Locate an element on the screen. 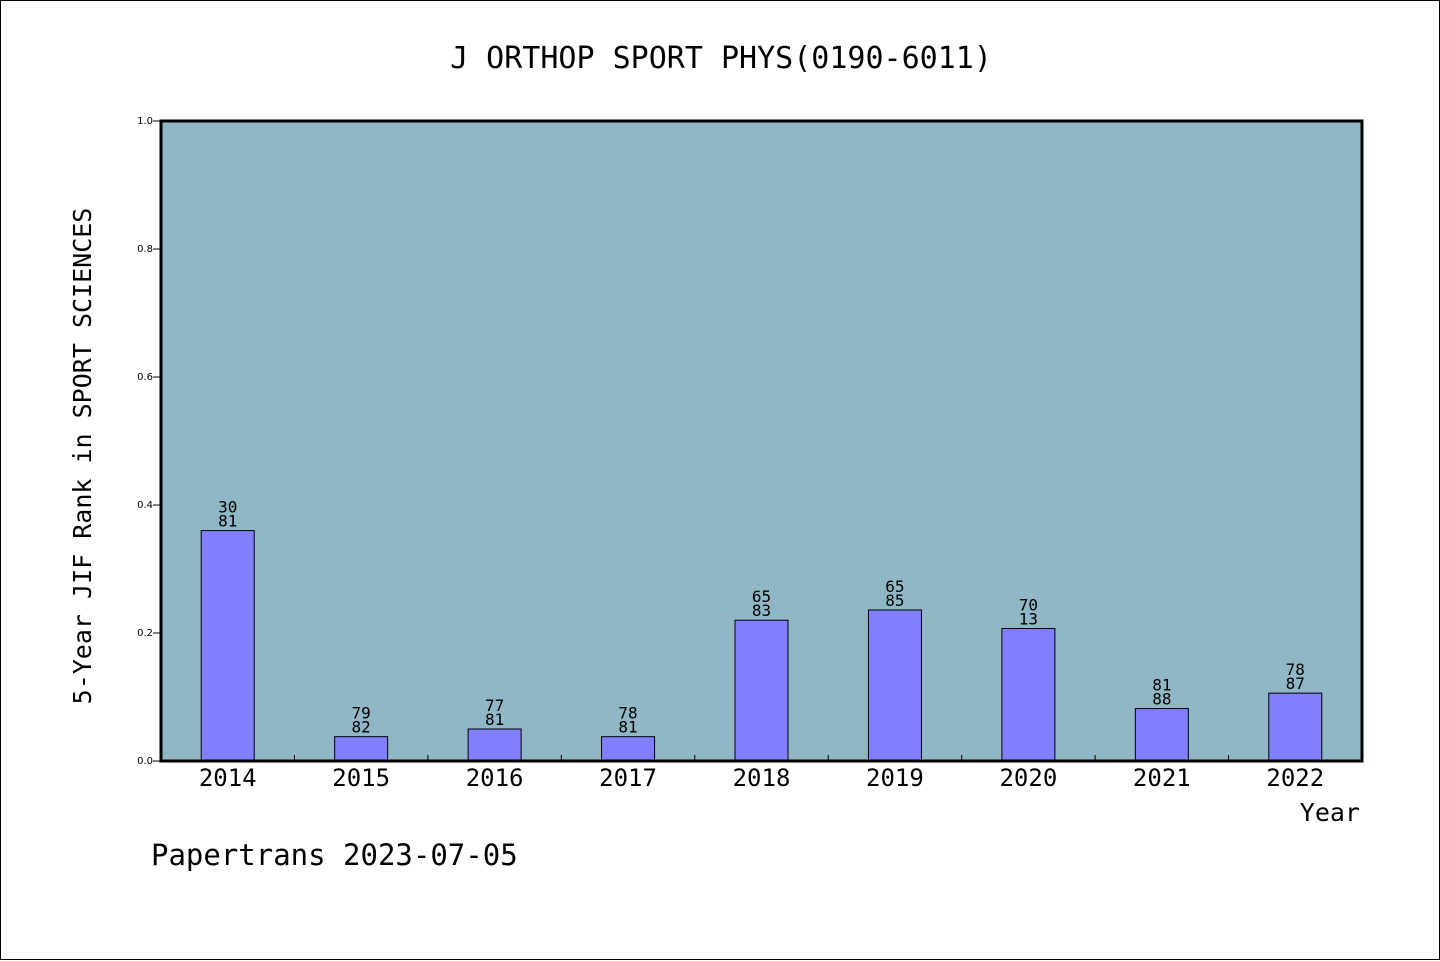 The width and height of the screenshot is (1440, 961). x-axis: 2014 2015 2016 2017 2018 2019 2020 2021 2022 is located at coordinates (761, 773).